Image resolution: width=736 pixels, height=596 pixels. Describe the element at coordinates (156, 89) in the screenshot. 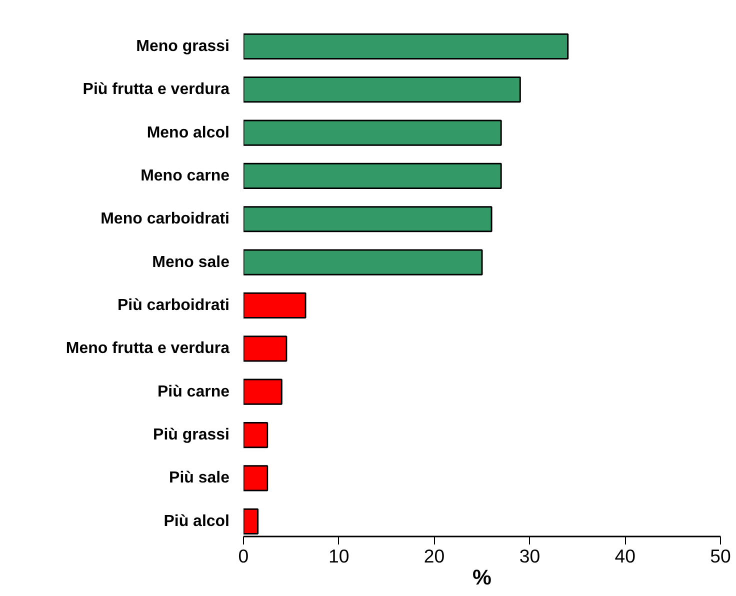

I see `y-tick-label: Più frutta e verdura` at that location.